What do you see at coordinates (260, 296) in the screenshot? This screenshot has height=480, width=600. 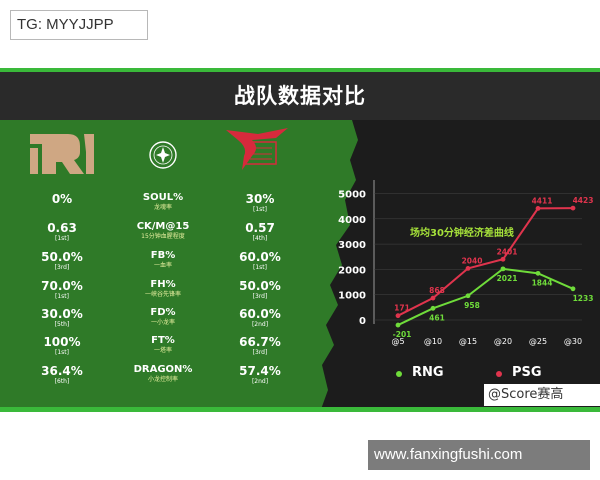 I see `psg-metric-rank: [3rd]` at bounding box center [260, 296].